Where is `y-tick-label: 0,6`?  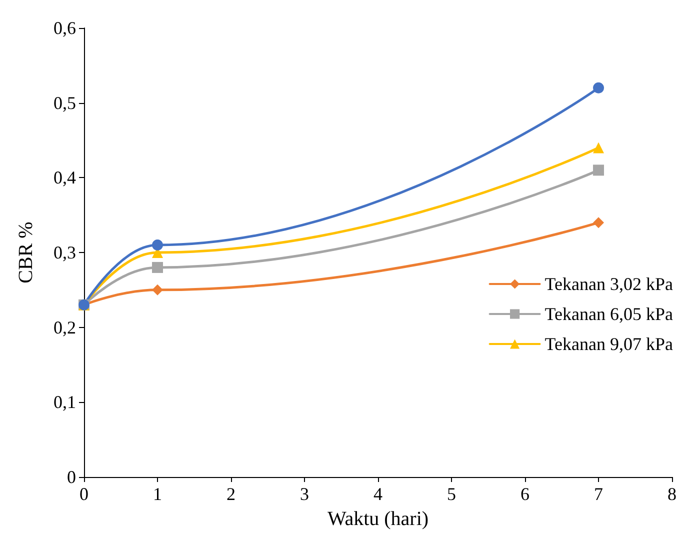
y-tick-label: 0,6 is located at coordinates (65, 28).